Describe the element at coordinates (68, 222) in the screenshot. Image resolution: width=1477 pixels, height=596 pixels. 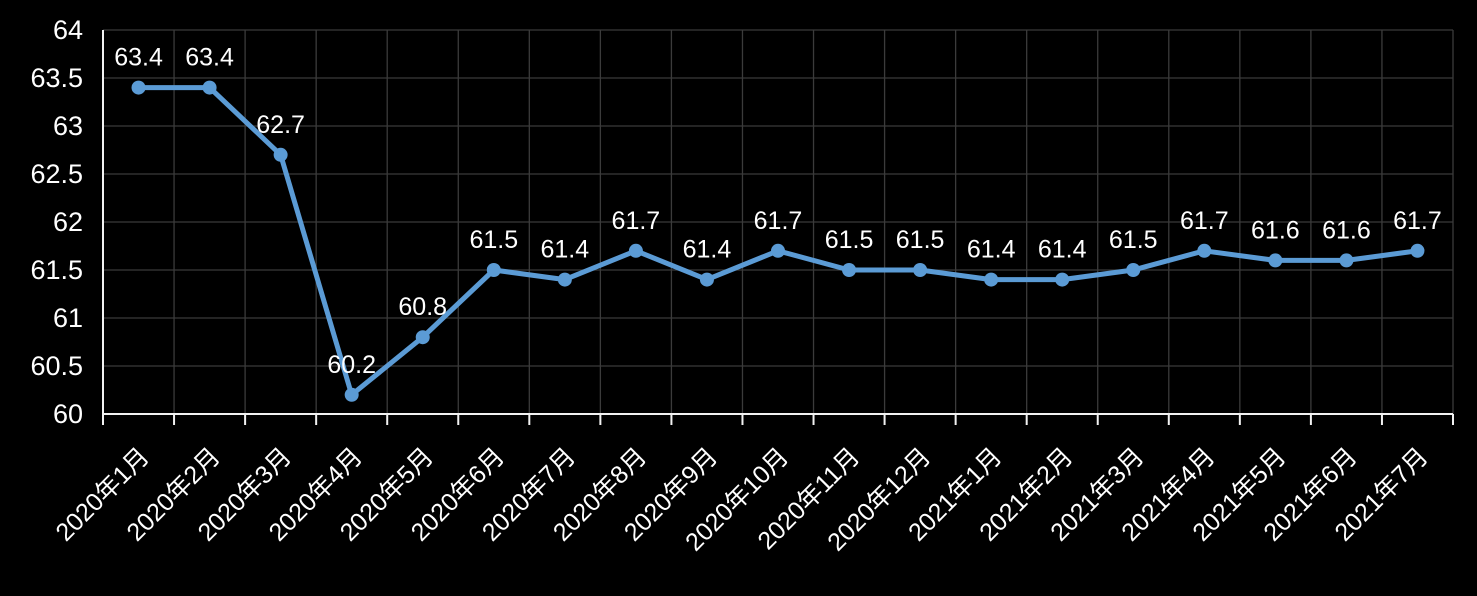
I see `y-axis-tick-label: 62` at that location.